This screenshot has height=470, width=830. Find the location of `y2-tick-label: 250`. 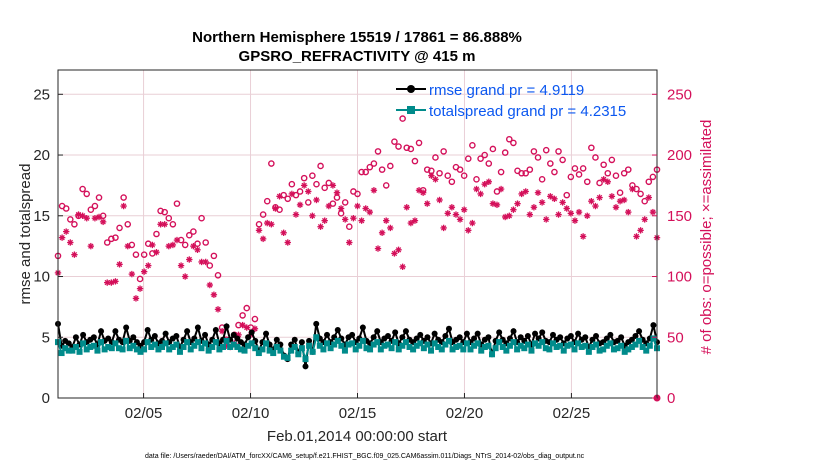

y2-tick-label: 250 is located at coordinates (679, 94).